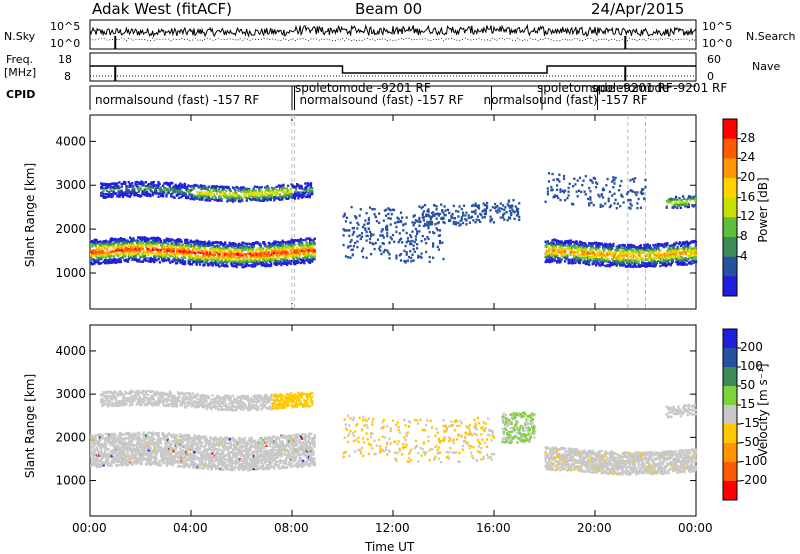 This screenshot has height=554, width=800. I want to click on velocity-colorbar-tick-label: 50, so click(748, 385).